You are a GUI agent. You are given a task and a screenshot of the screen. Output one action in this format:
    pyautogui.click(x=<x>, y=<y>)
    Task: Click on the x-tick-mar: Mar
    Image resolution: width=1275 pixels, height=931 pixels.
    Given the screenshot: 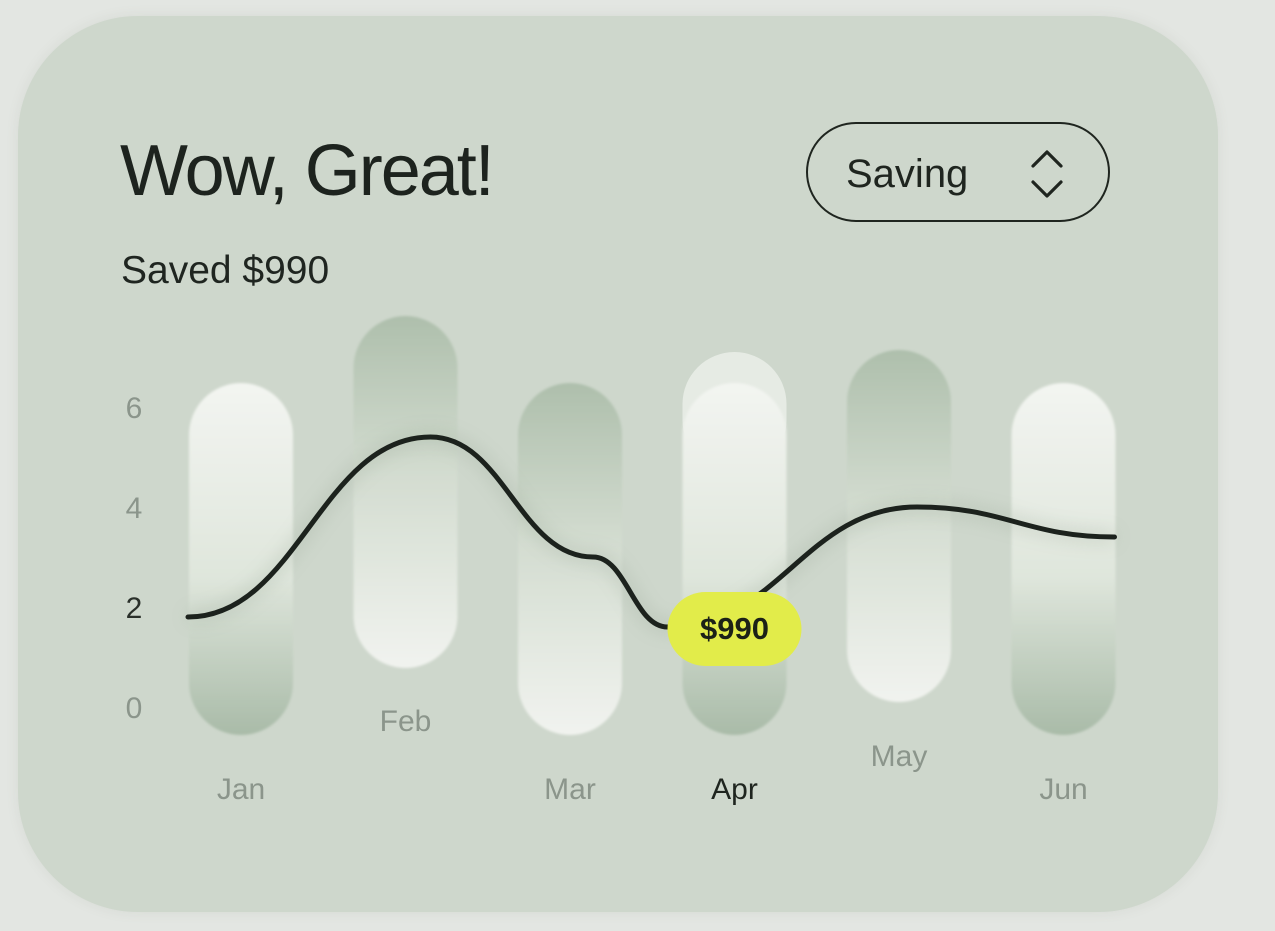 What is the action you would take?
    pyautogui.click(x=570, y=789)
    